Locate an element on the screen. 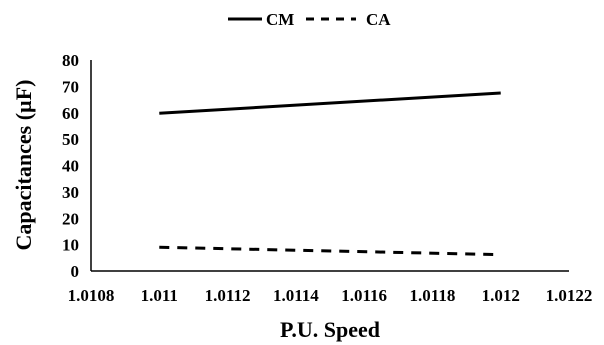 Image resolution: width=604 pixels, height=345 pixels. series-line-cm is located at coordinates (330, 103).